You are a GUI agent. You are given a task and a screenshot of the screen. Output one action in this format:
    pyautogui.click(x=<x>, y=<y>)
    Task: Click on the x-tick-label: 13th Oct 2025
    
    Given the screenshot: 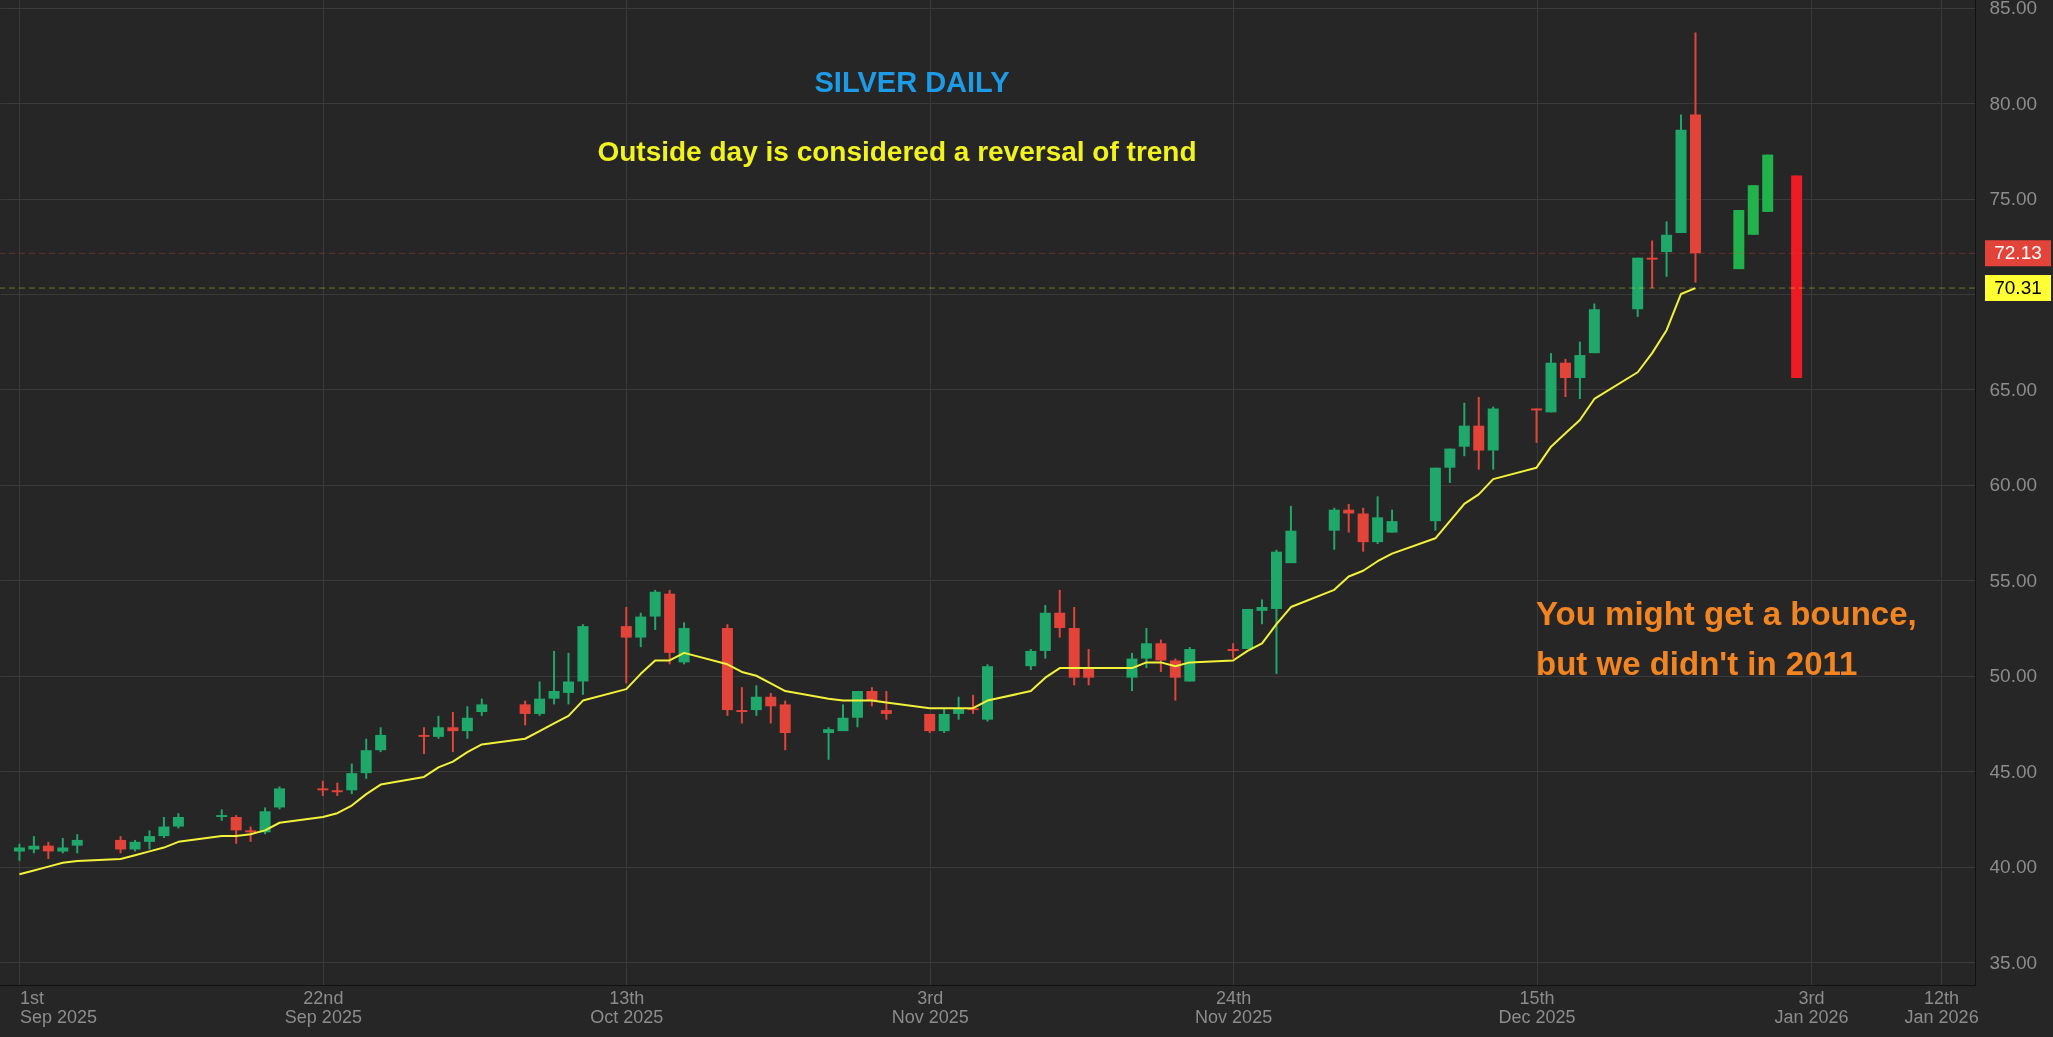 What is the action you would take?
    pyautogui.click(x=627, y=1007)
    